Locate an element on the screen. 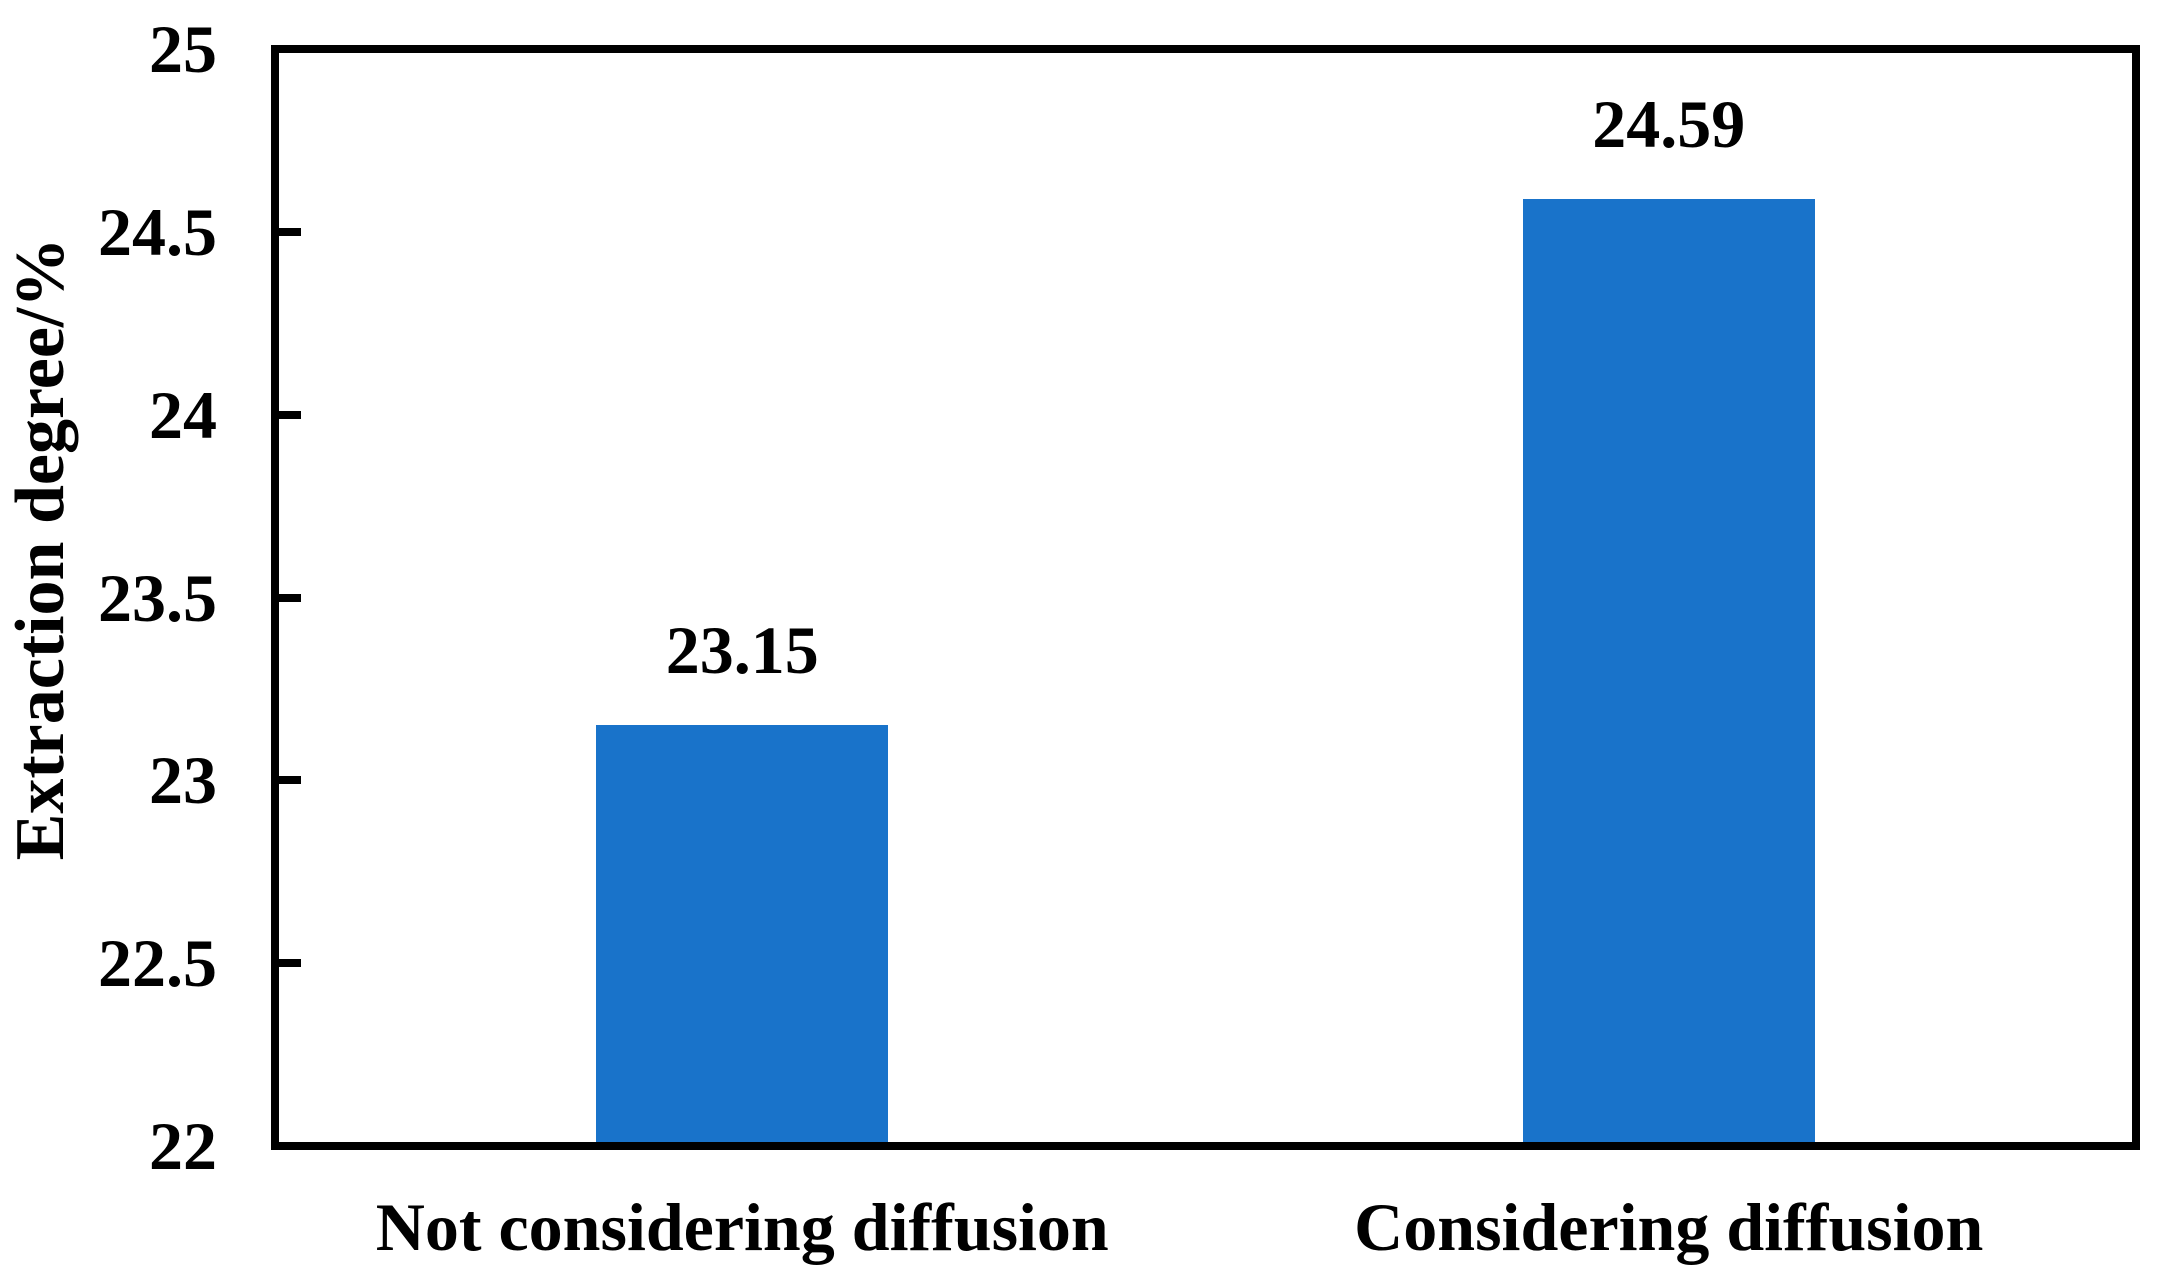 The image size is (2160, 1273). x-category-label: Considering diffusion is located at coordinates (1669, 1227).